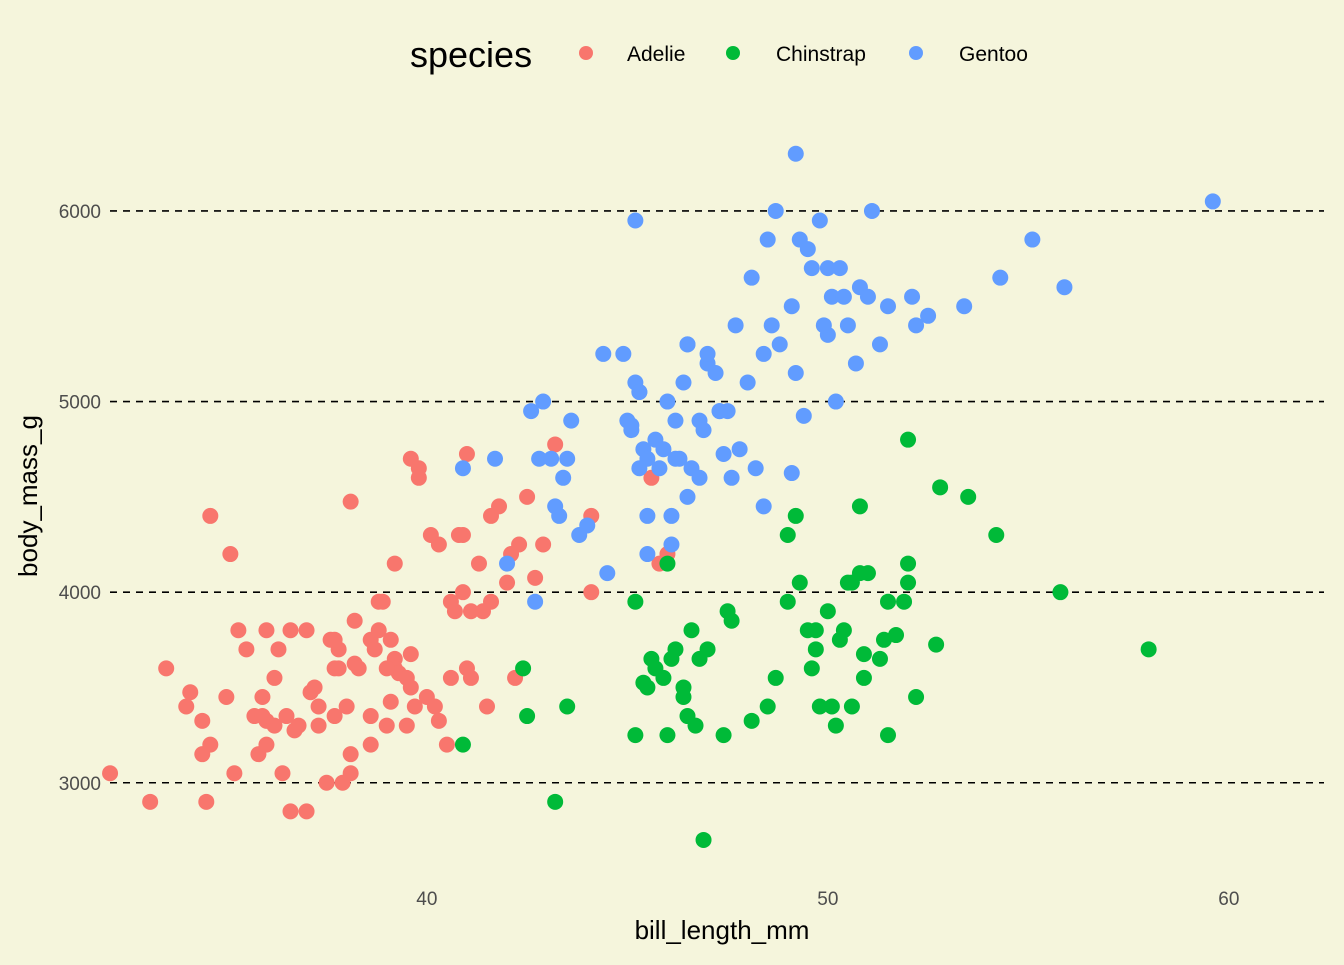  What do you see at coordinates (821, 54) in the screenshot?
I see `legend-label-chinstrap: Chinstrap` at bounding box center [821, 54].